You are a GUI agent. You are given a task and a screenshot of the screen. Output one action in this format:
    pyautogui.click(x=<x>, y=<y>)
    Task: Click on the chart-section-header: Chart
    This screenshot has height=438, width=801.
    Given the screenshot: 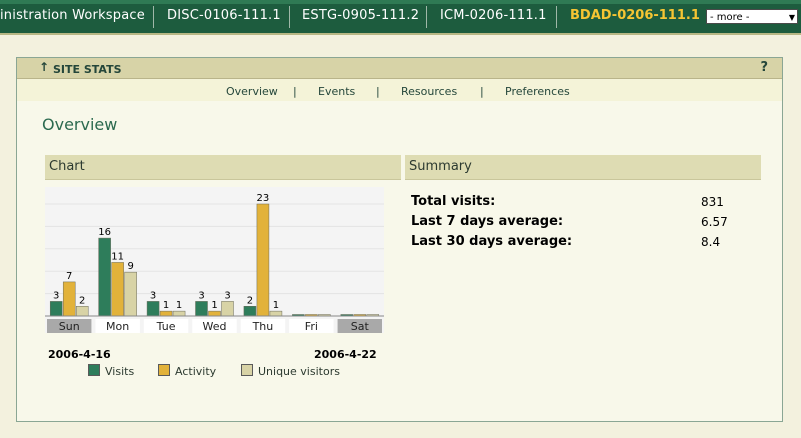 What is the action you would take?
    pyautogui.click(x=223, y=167)
    